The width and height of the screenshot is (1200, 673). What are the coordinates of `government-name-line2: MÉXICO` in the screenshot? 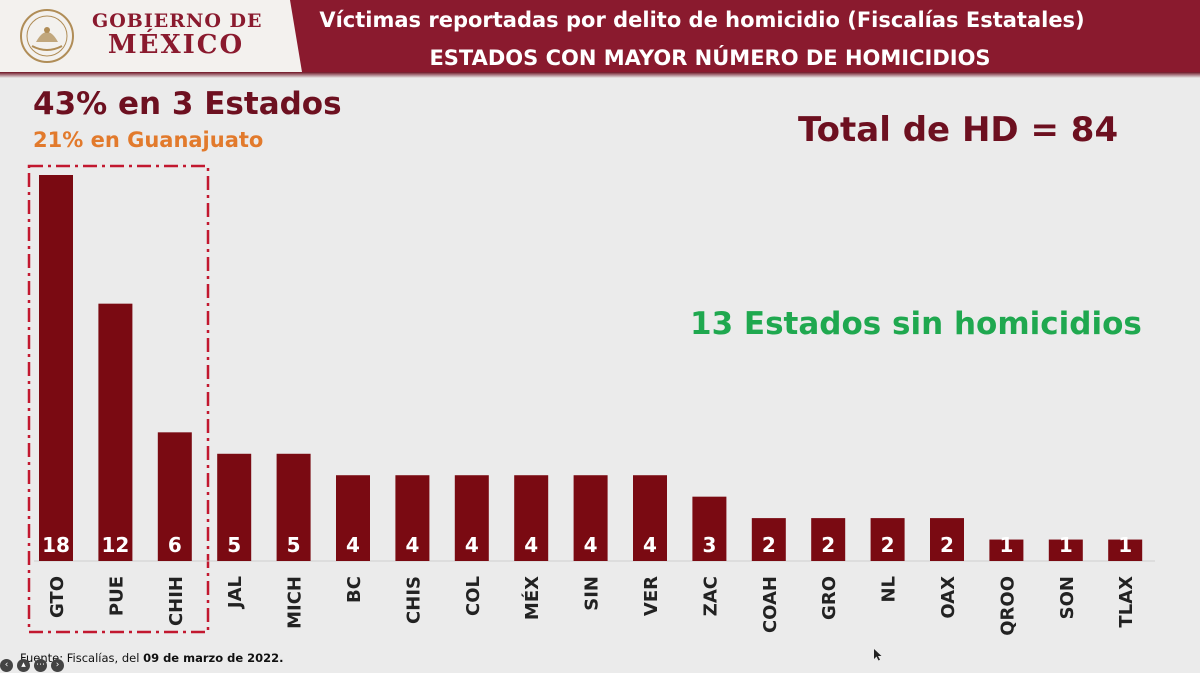 It's located at (176, 45).